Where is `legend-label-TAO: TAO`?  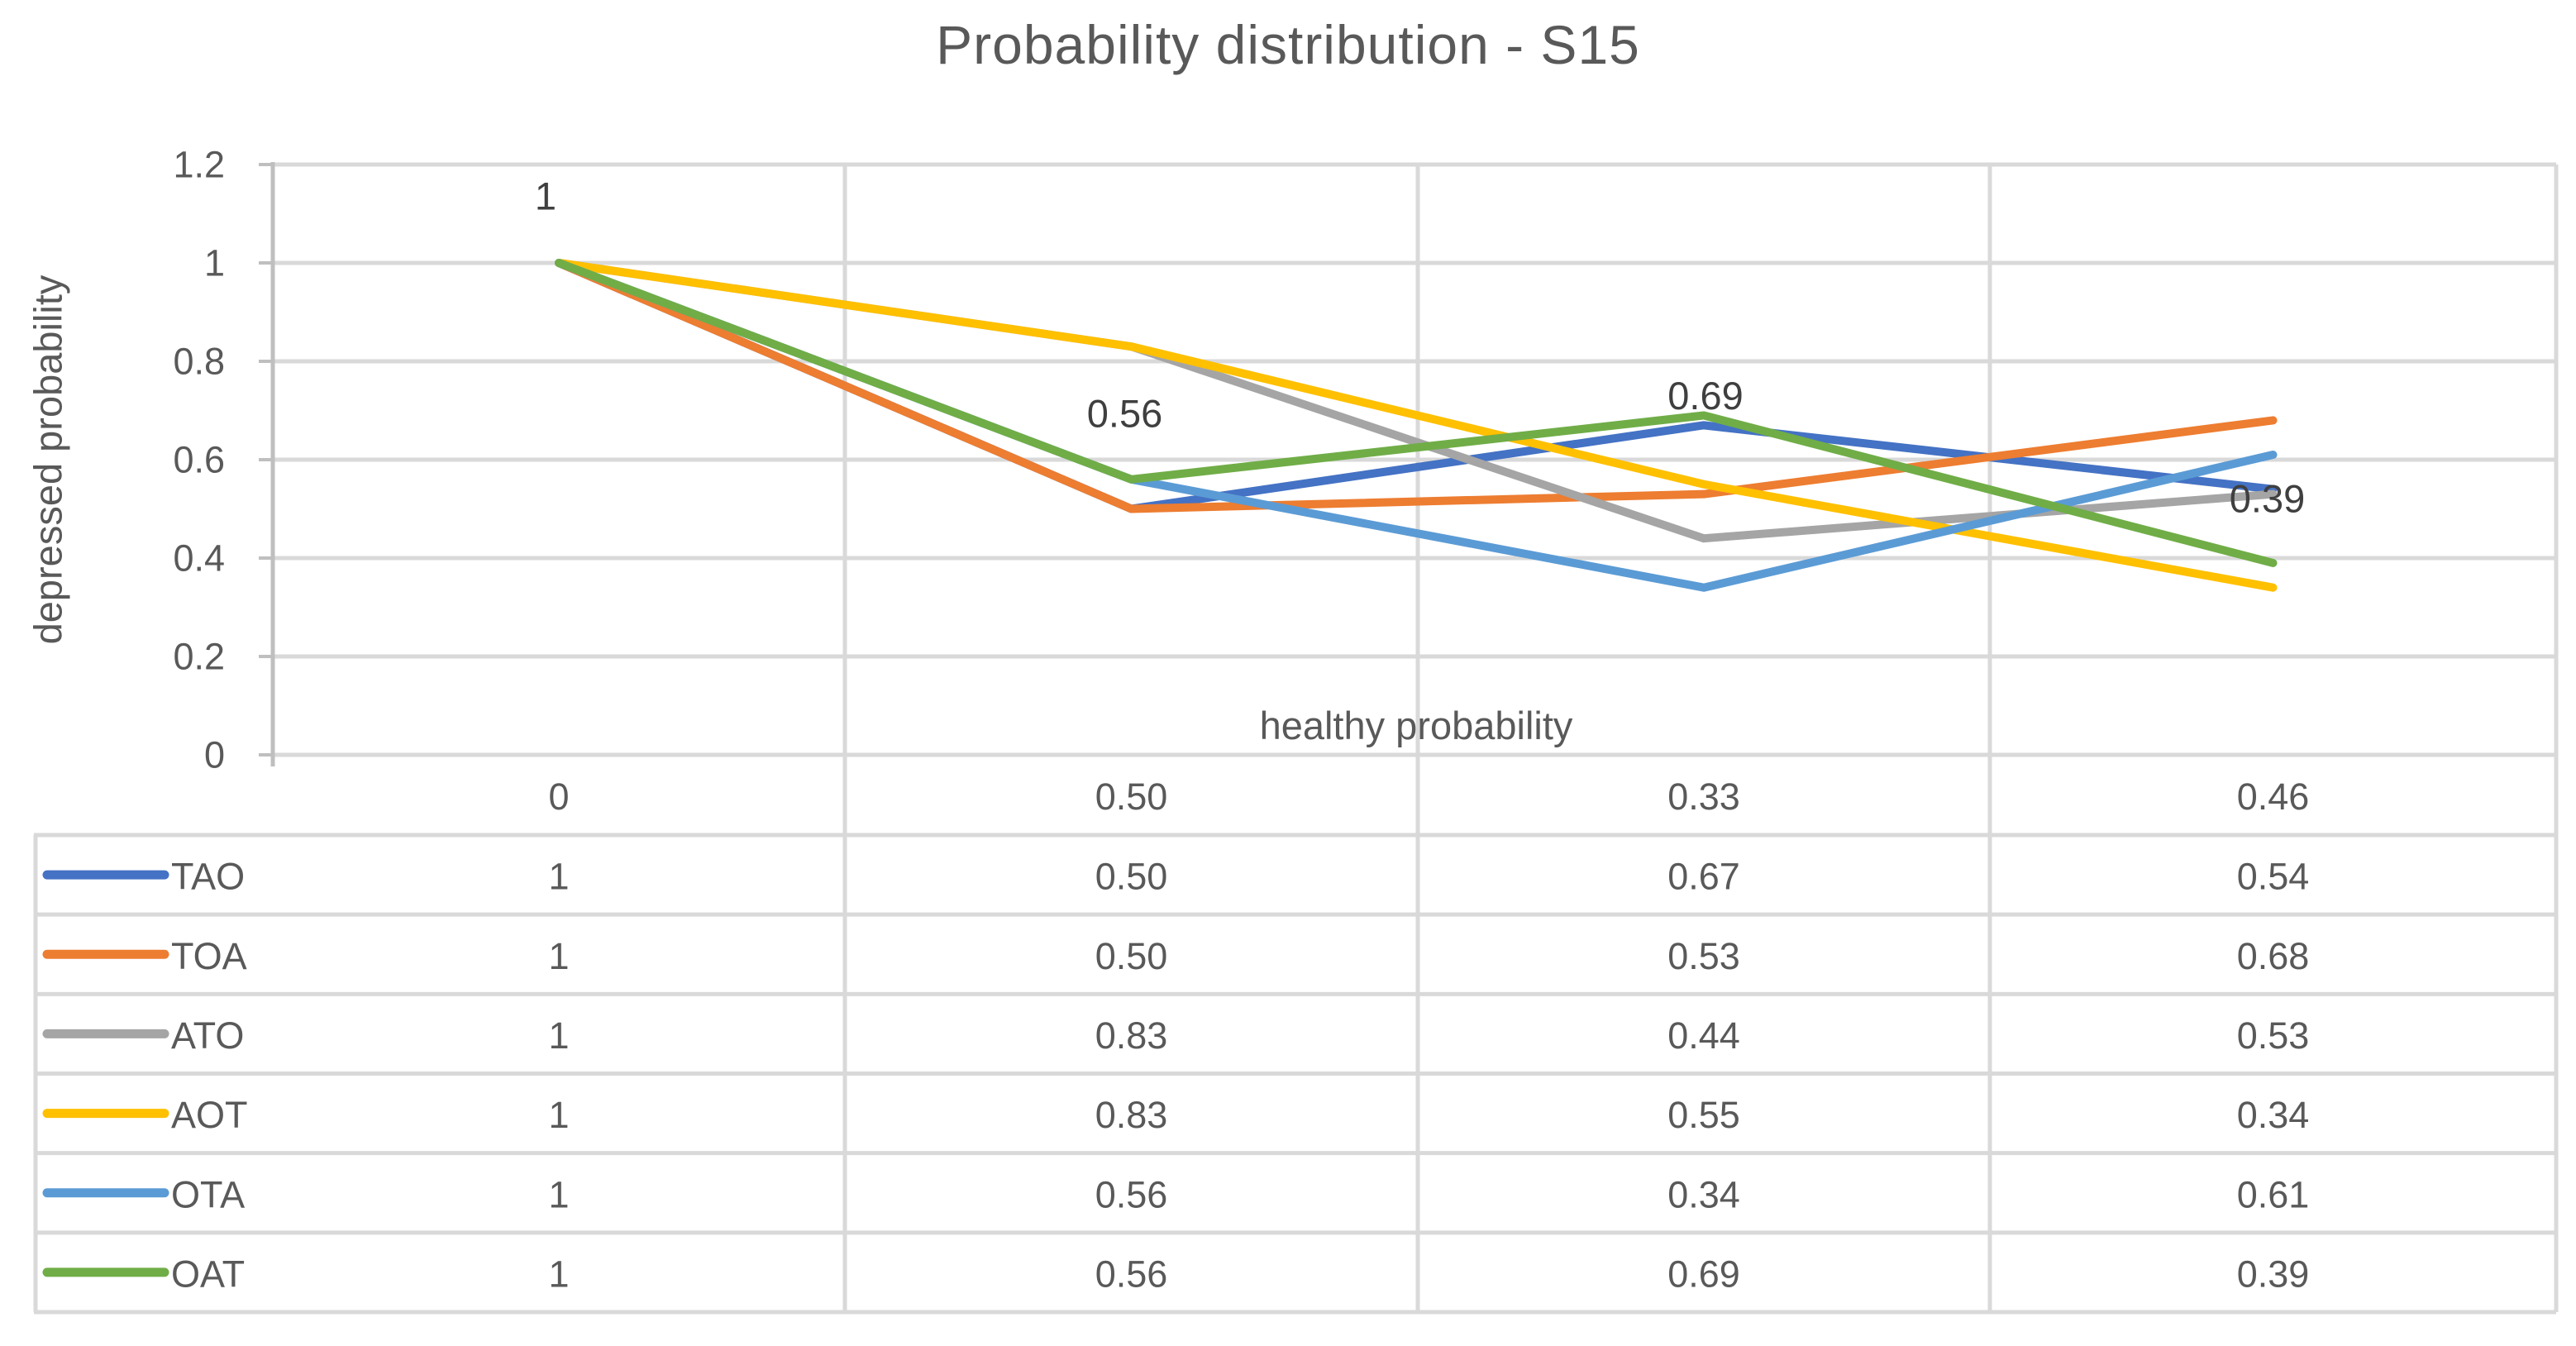
legend-label-TAO: TAO is located at coordinates (208, 877).